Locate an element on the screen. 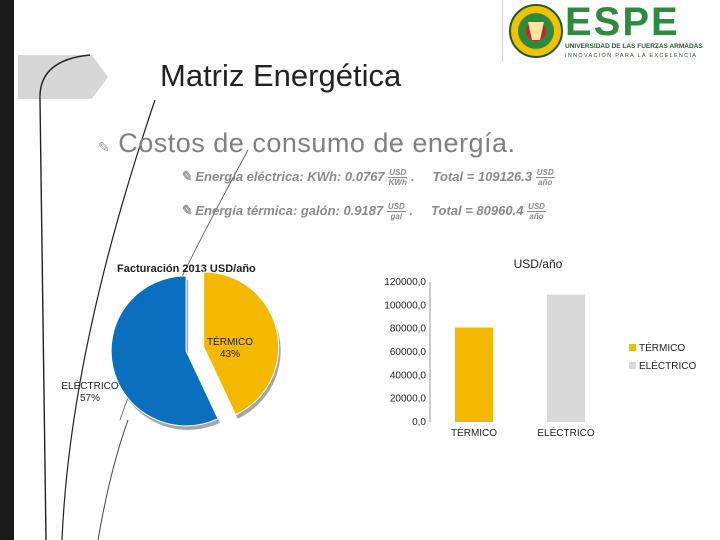  formula-termica-total: Total = 80960.4 is located at coordinates (477, 210).